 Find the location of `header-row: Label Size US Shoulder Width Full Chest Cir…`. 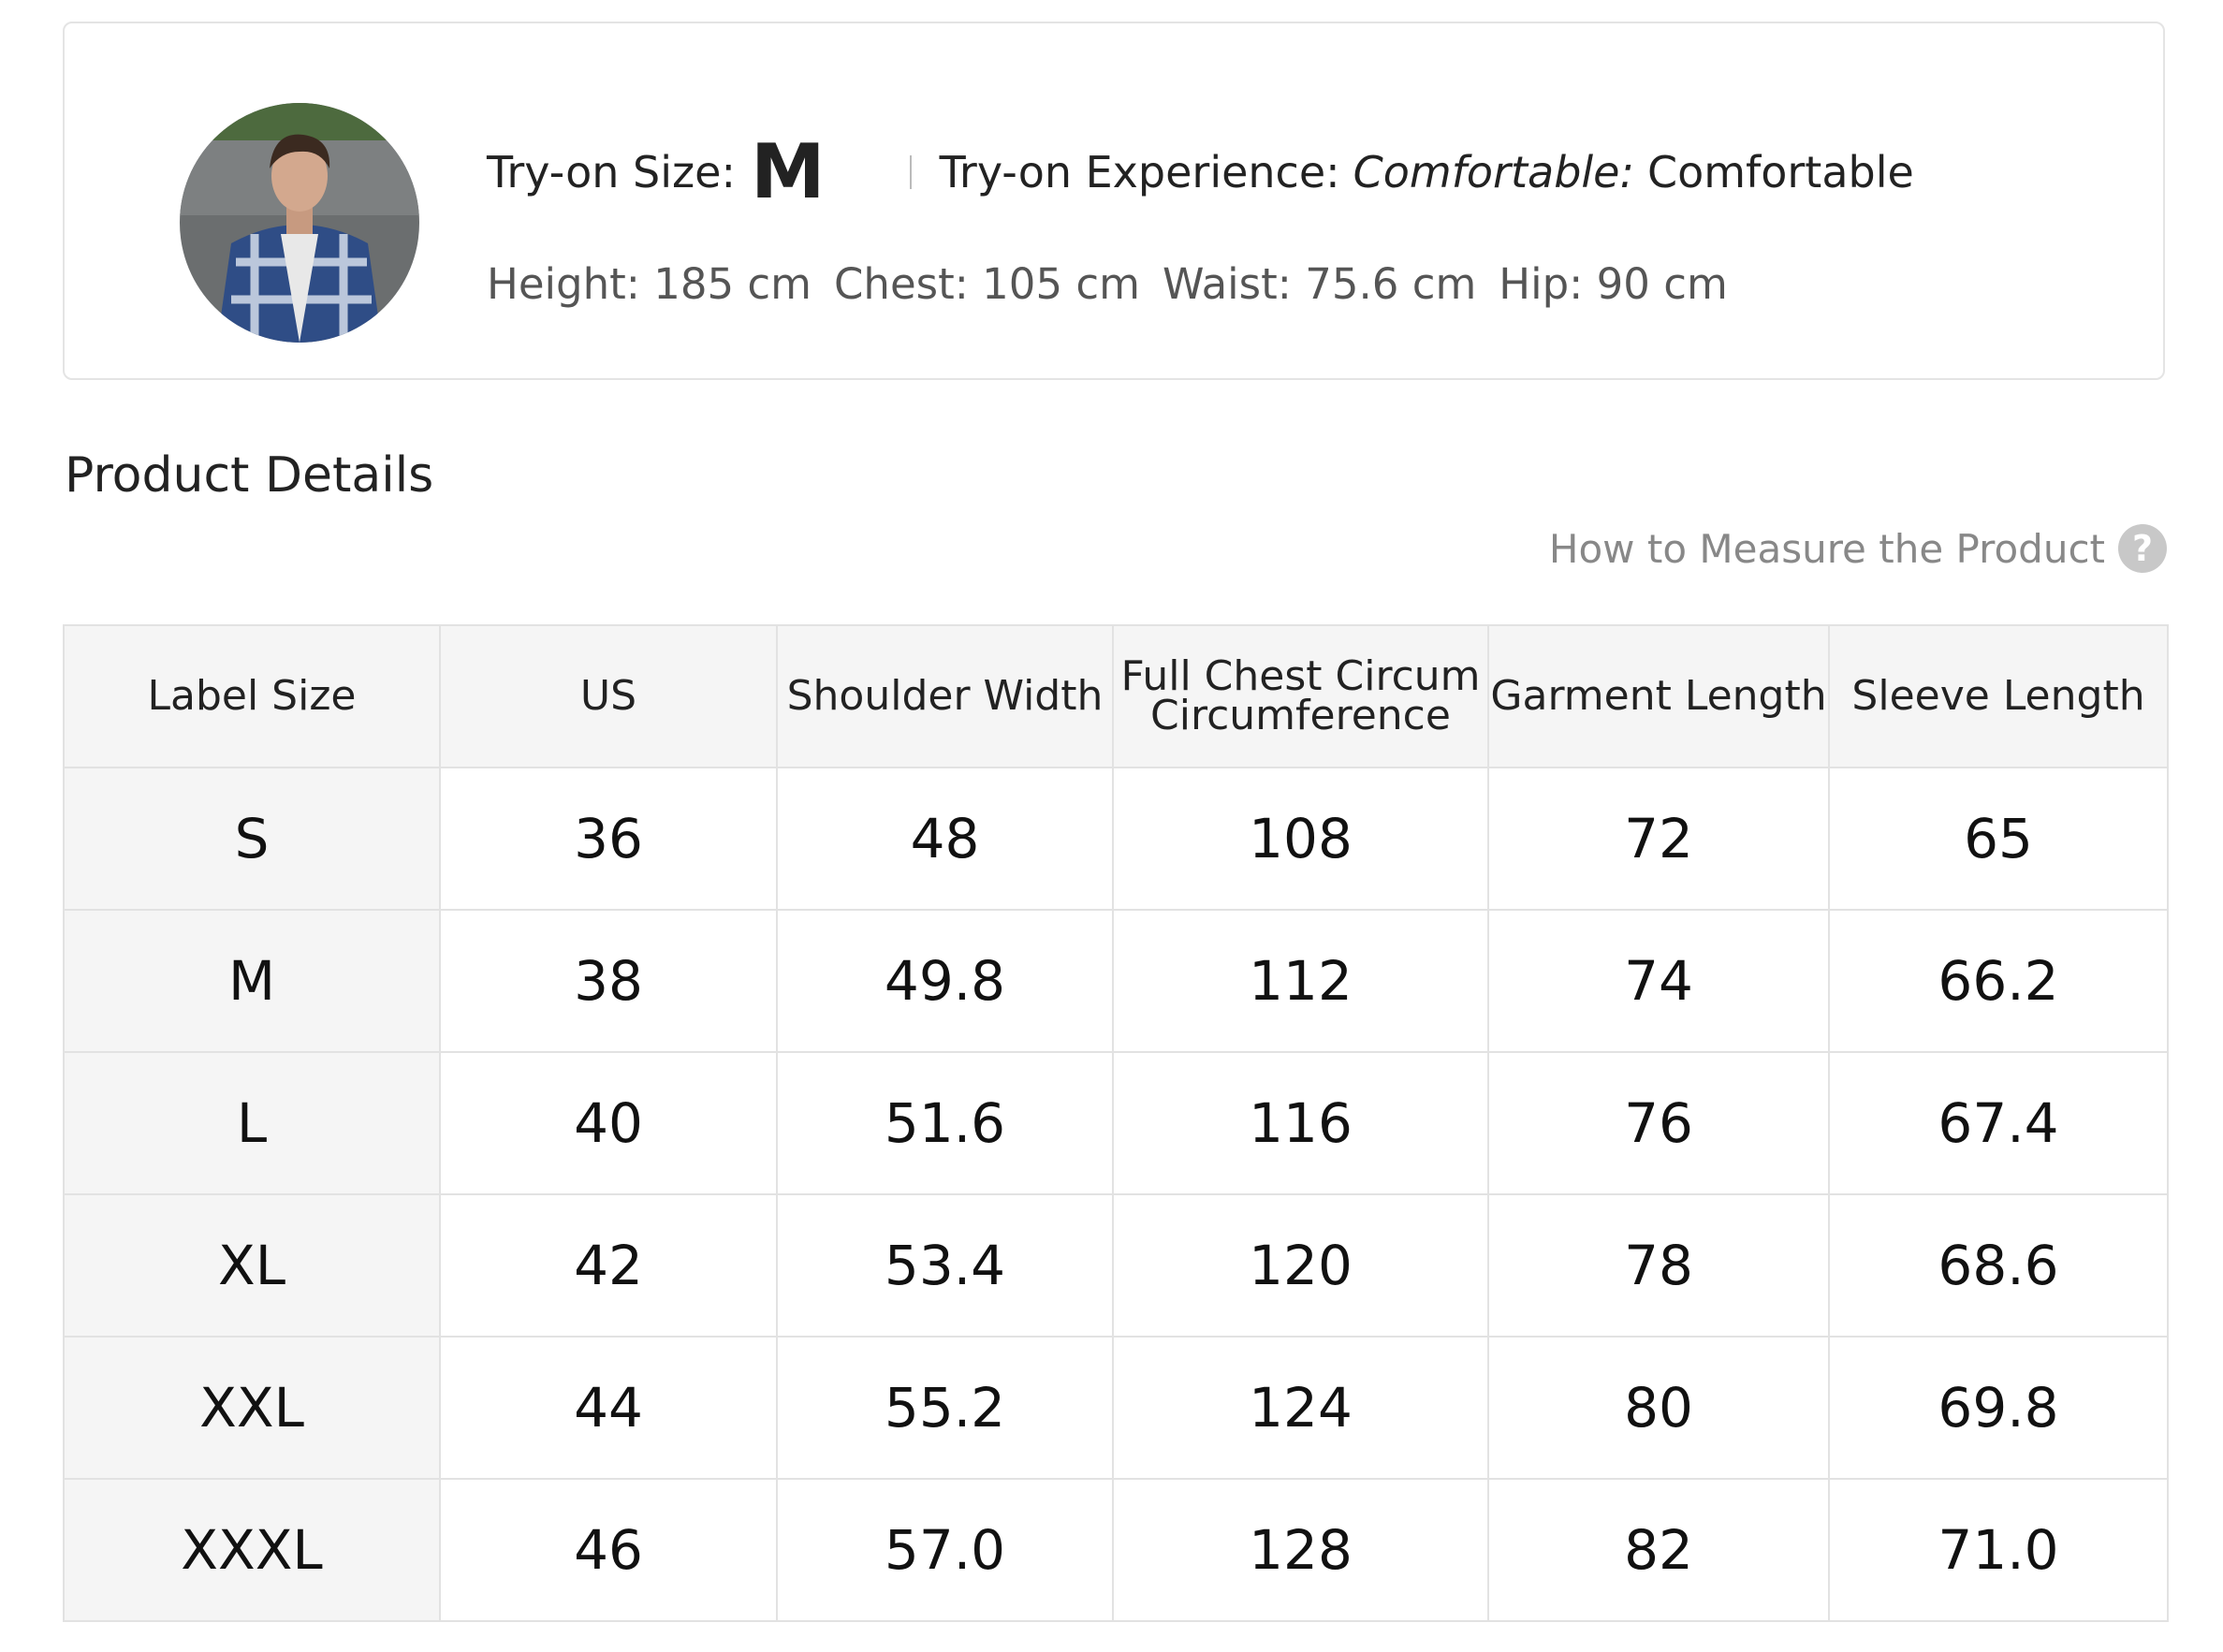

header-row: Label Size US Shoulder Width Full Chest Cir… is located at coordinates (1116, 696).